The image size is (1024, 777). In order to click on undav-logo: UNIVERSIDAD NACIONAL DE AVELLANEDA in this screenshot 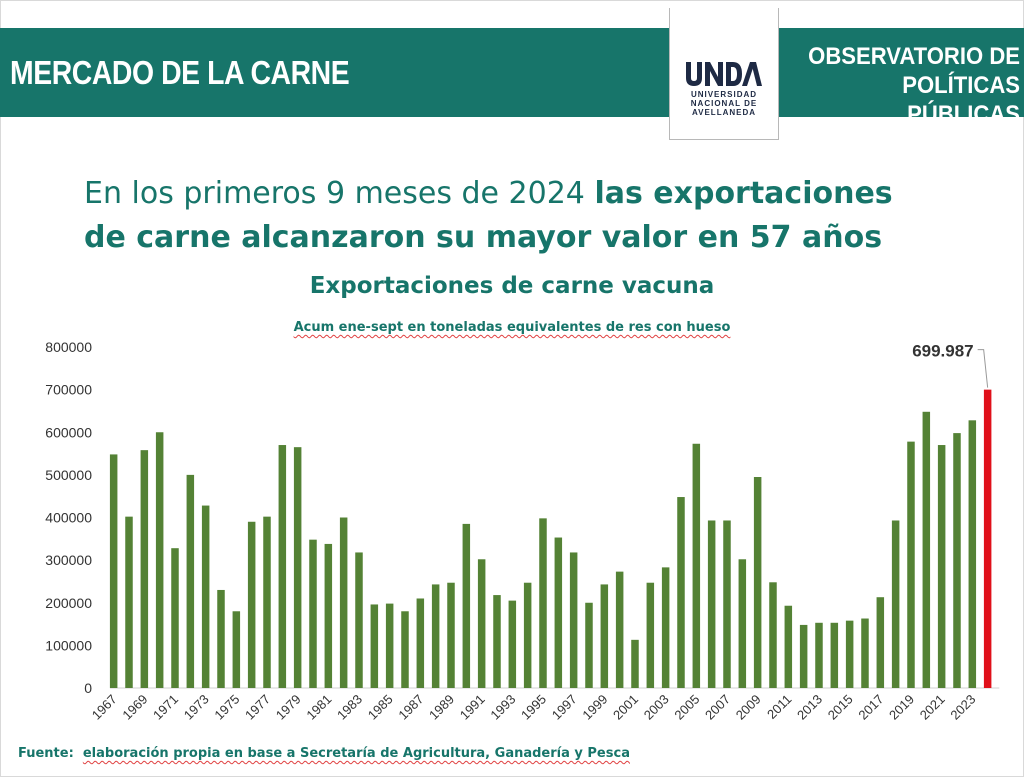, I will do `click(724, 74)`.